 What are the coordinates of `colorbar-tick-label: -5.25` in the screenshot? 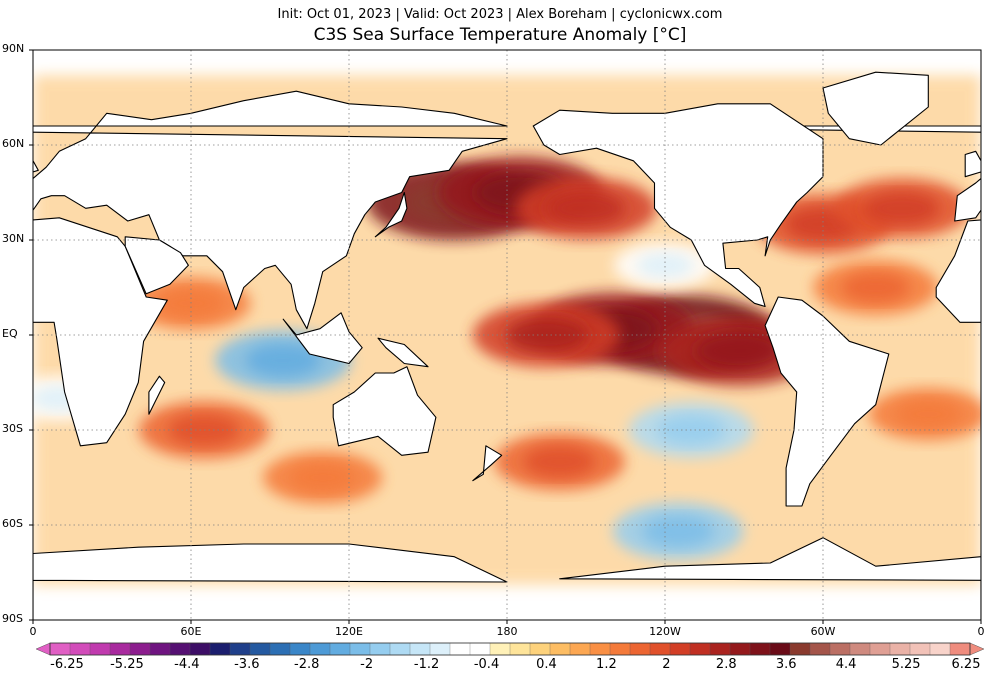 It's located at (127, 664).